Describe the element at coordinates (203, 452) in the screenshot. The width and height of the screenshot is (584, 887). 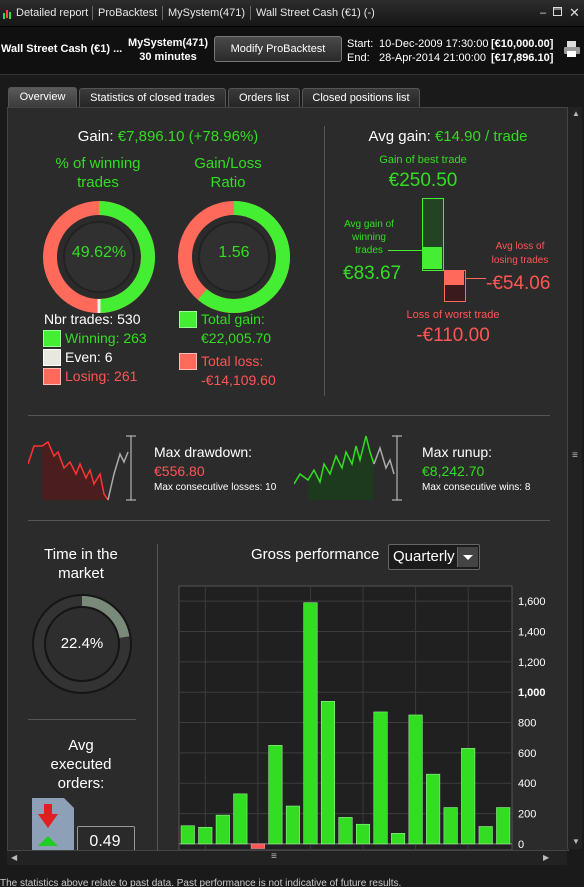
I see `drawdown-label: Max drawdown:` at that location.